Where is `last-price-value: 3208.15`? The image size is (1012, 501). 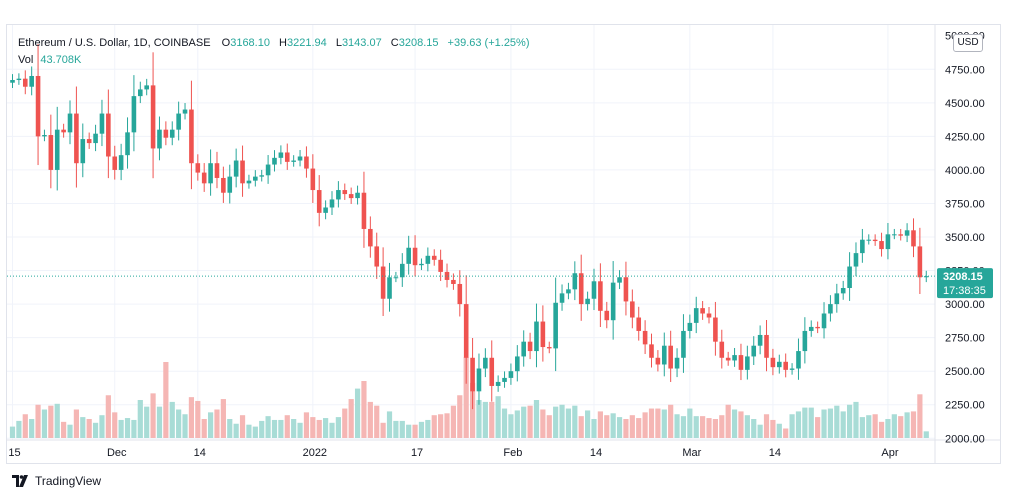 last-price-value: 3208.15 is located at coordinates (963, 277).